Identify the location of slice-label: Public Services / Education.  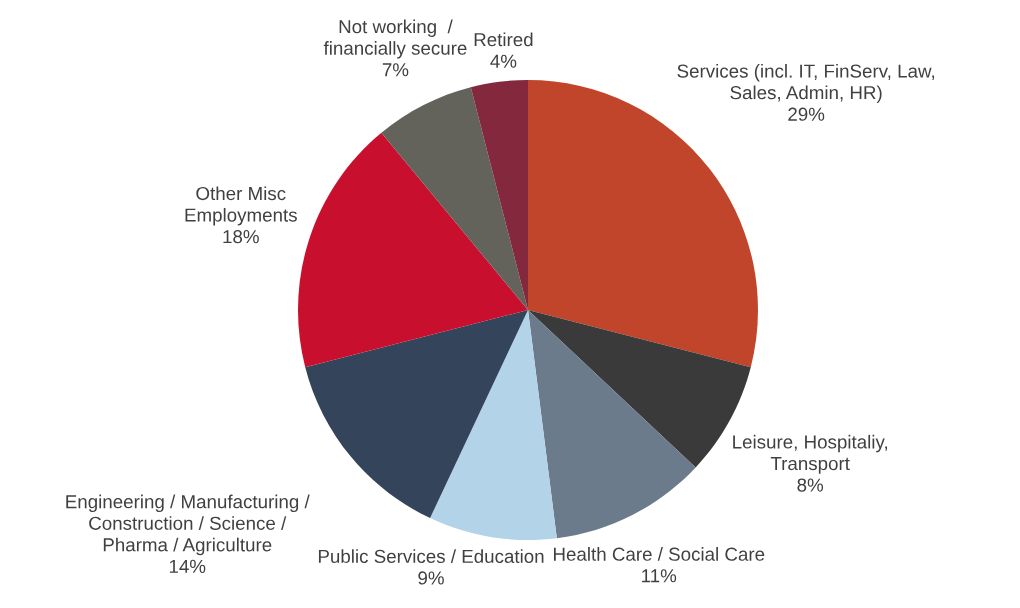
(431, 556).